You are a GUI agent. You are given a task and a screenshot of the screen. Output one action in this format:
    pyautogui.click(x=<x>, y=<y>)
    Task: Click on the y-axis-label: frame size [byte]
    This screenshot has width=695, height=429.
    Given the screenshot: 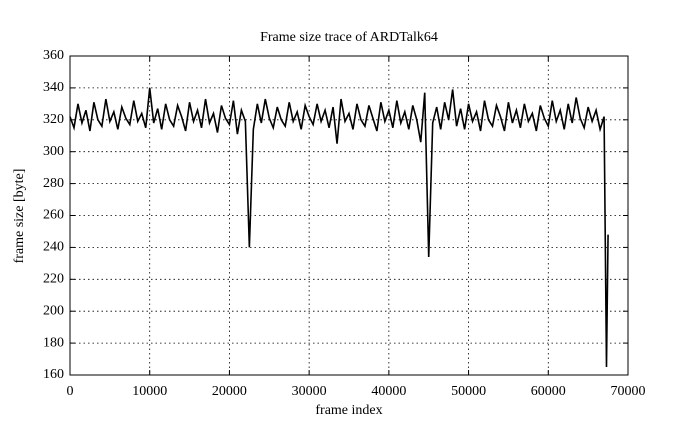 What is the action you would take?
    pyautogui.click(x=19, y=216)
    